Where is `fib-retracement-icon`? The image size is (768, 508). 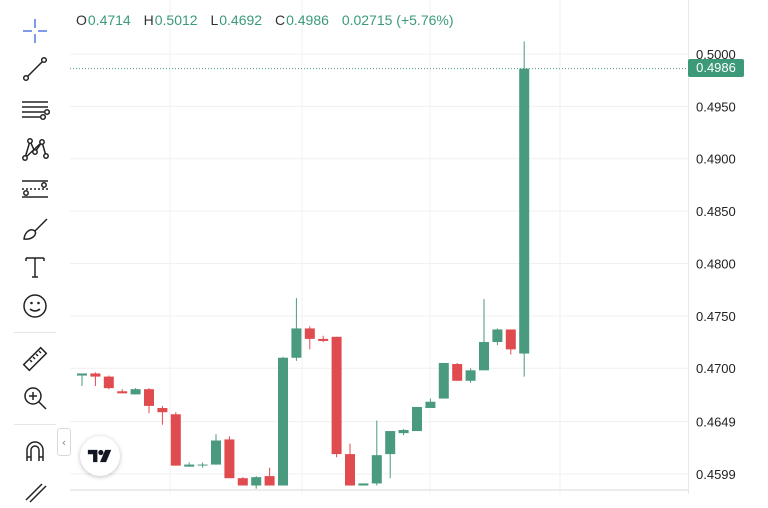 fib-retracement-icon is located at coordinates (35, 109).